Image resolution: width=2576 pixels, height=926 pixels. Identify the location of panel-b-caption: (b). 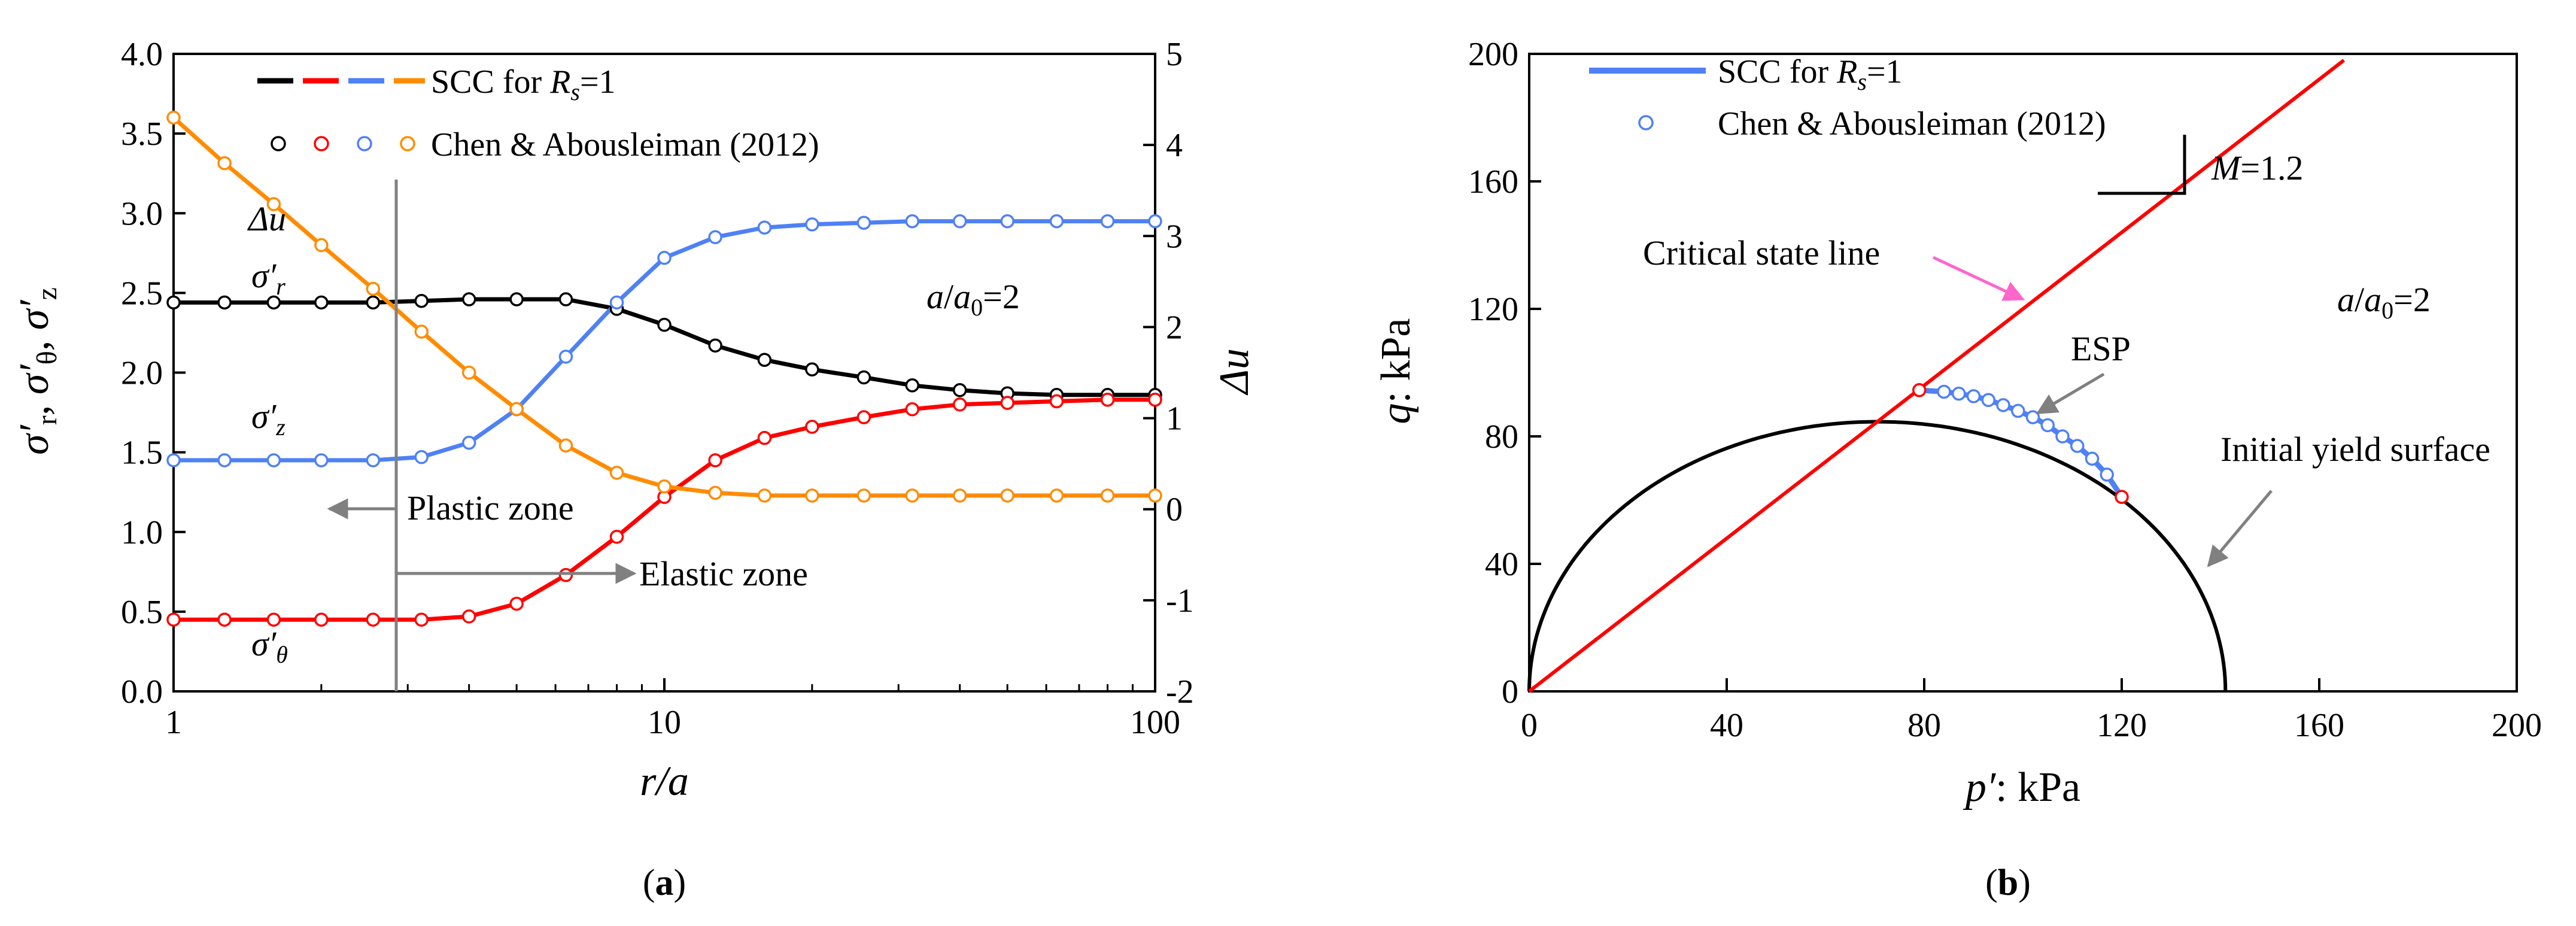
(2008, 883).